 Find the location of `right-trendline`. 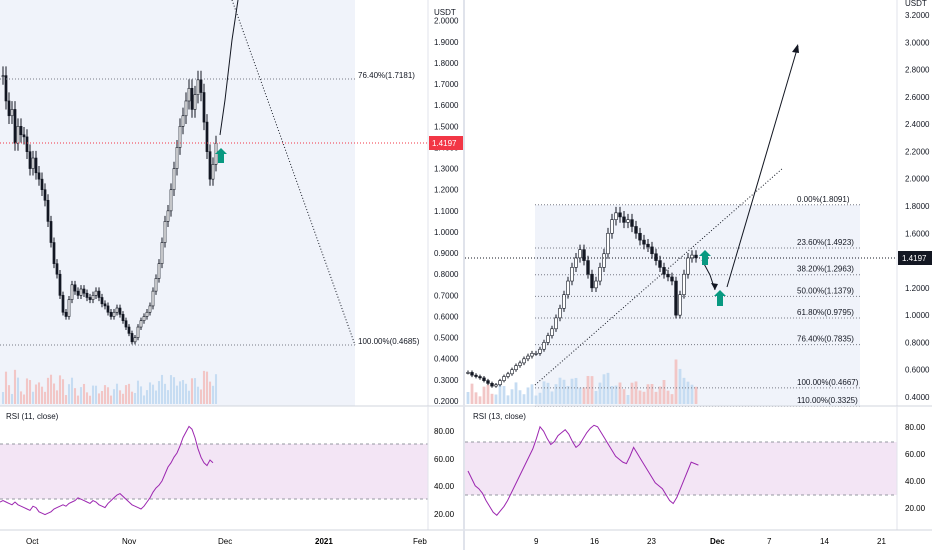

right-trendline is located at coordinates (659, 276).